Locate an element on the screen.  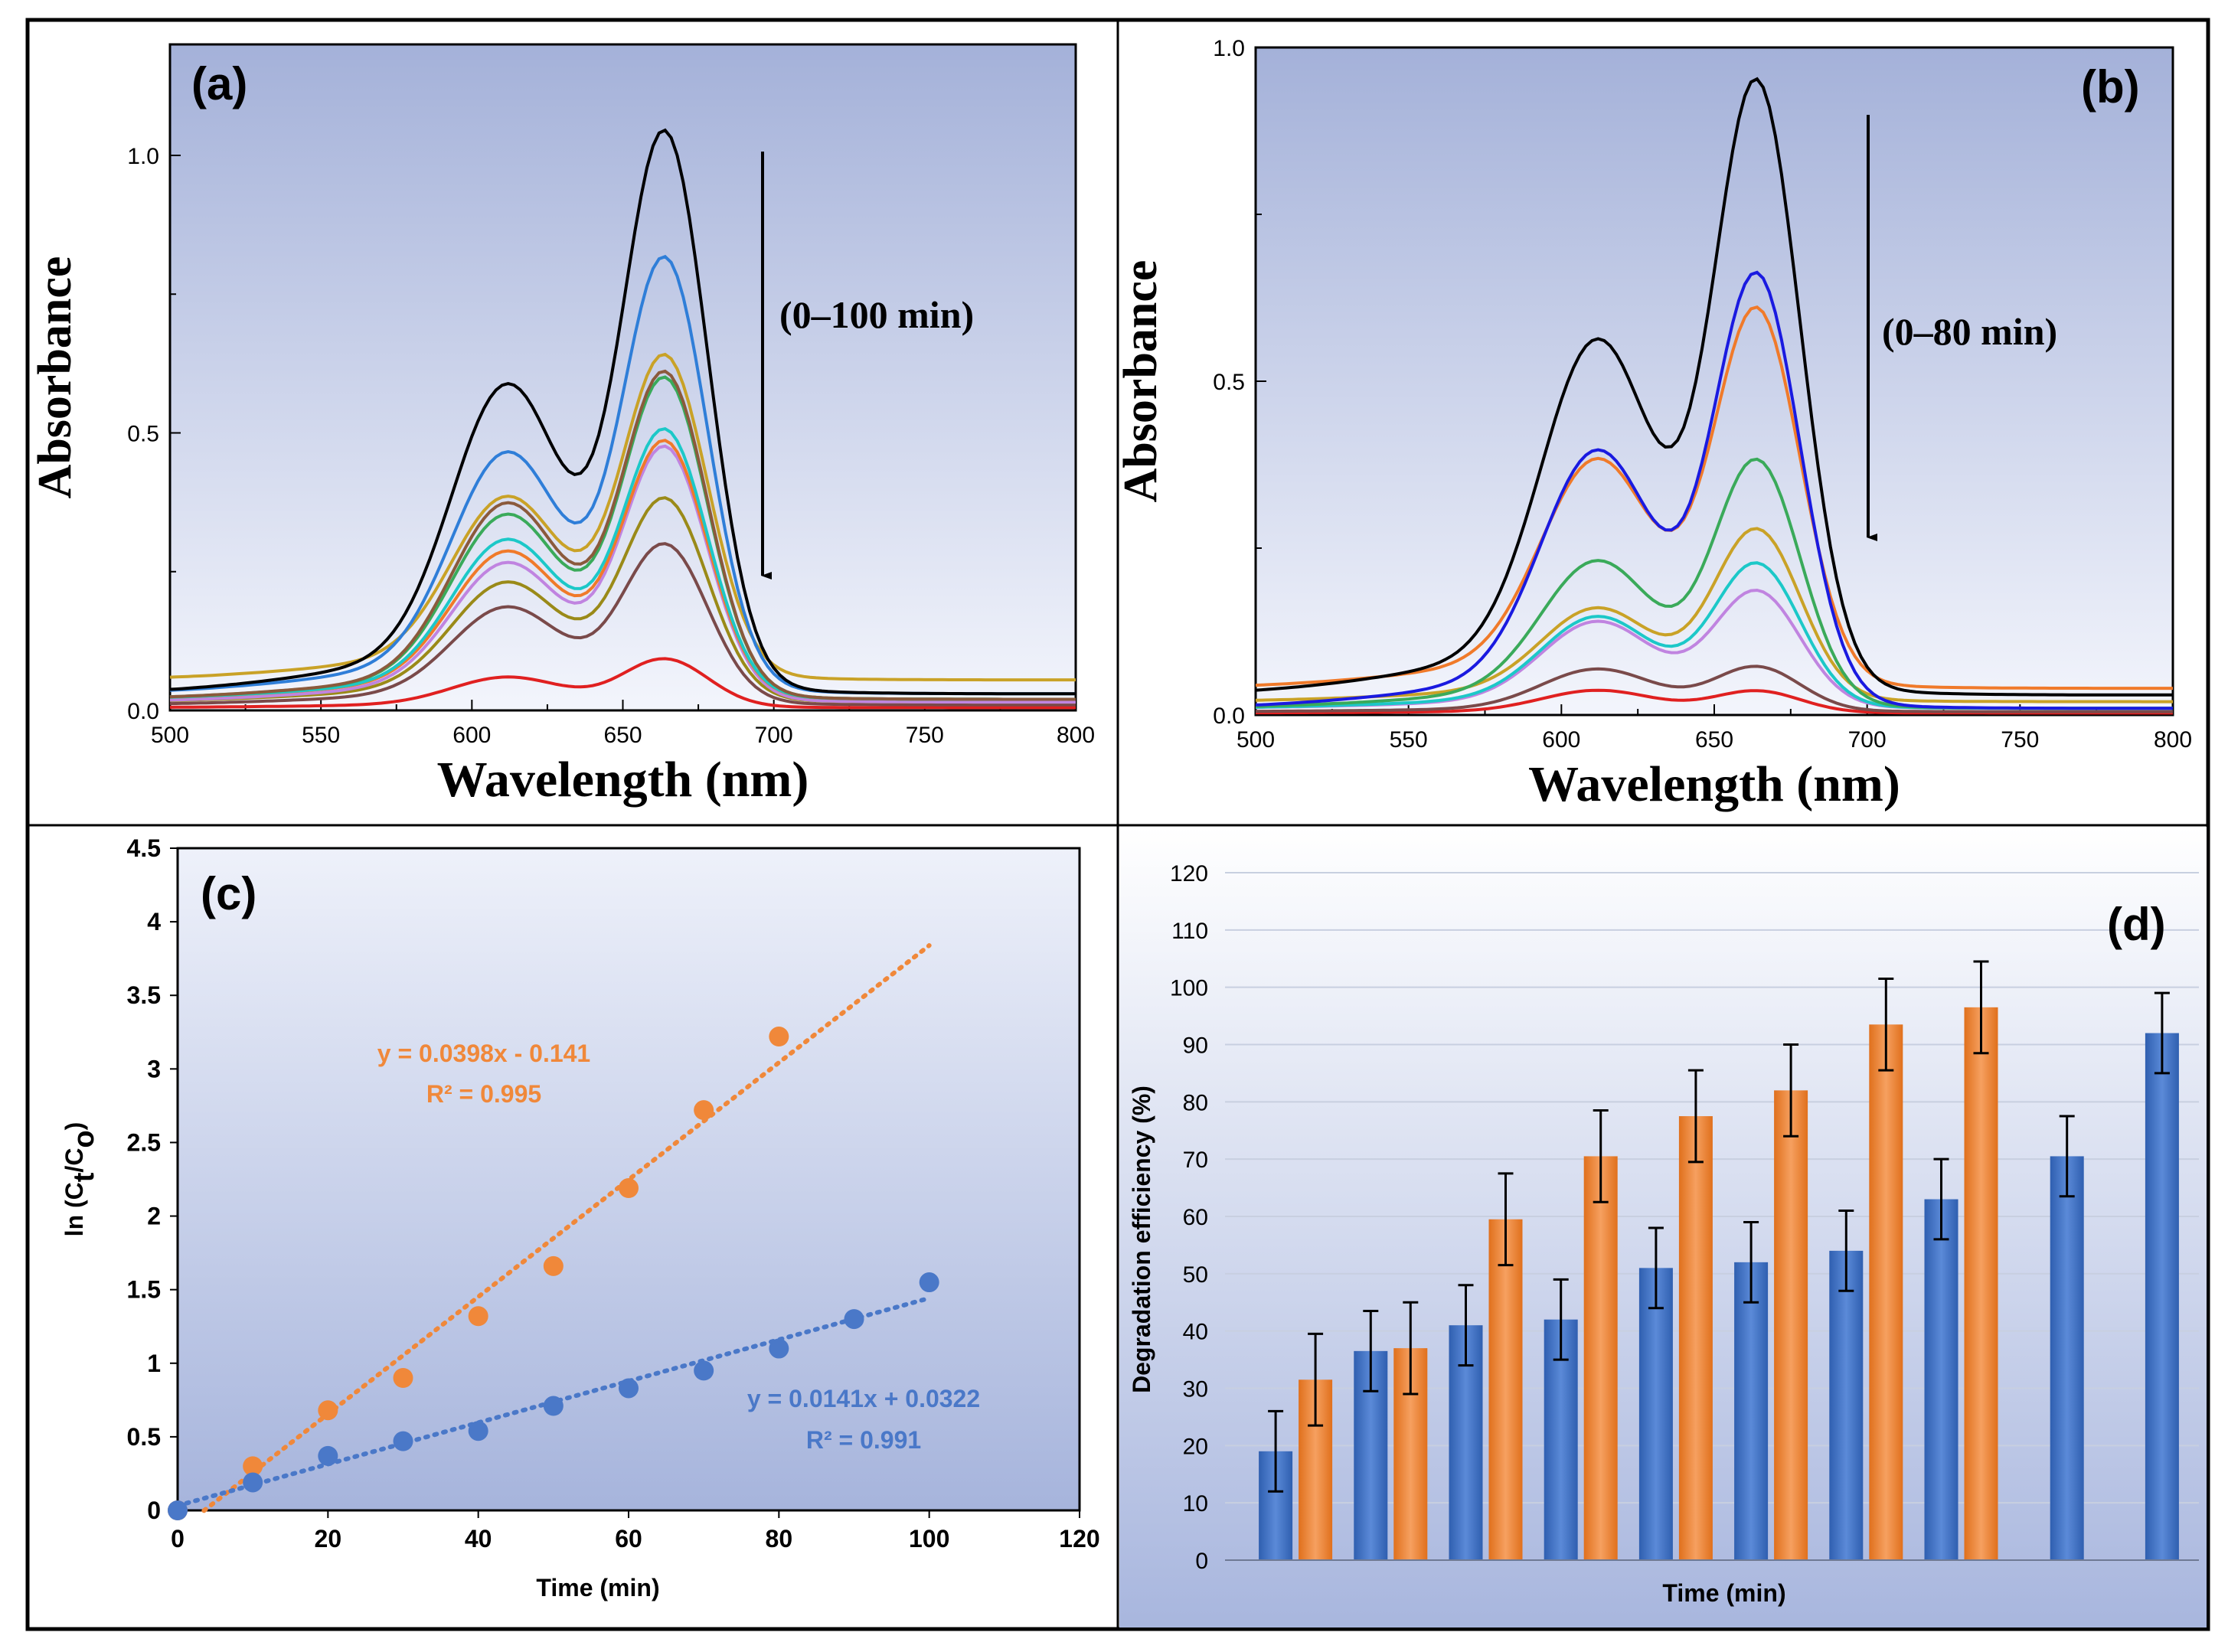
fit-r2-blue: R² = 0.991 is located at coordinates (863, 1440).